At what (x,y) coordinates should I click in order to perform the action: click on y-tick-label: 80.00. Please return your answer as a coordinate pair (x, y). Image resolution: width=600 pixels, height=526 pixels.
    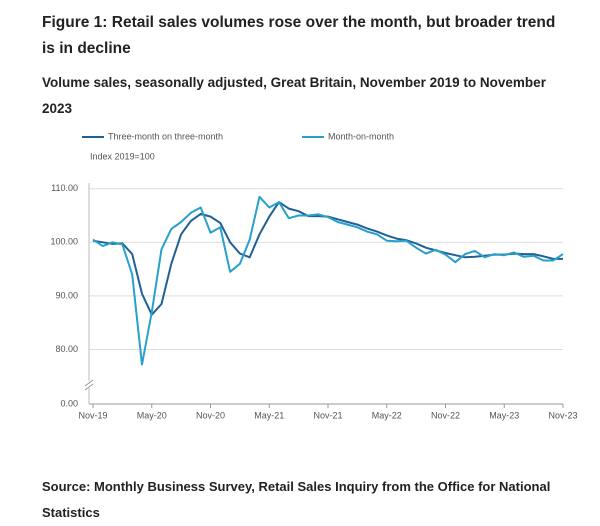
    Looking at the image, I should click on (66, 349).